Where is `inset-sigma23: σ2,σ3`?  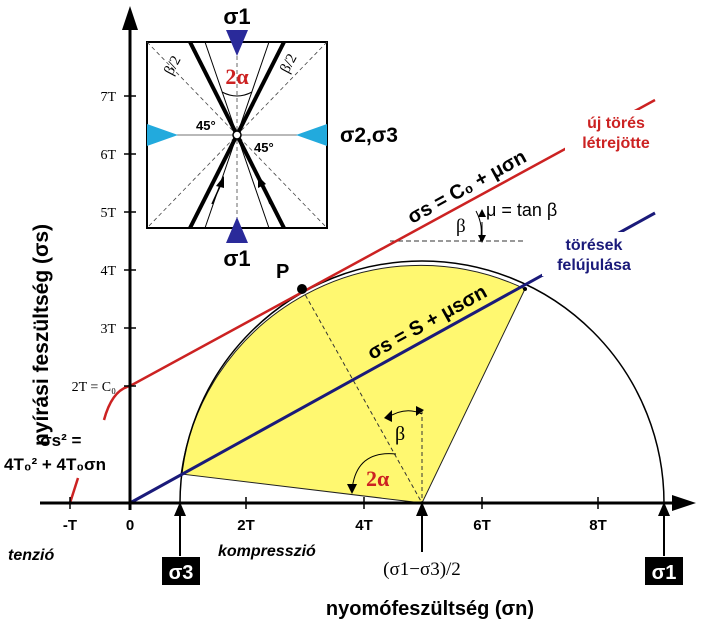 inset-sigma23: σ2,σ3 is located at coordinates (369, 135).